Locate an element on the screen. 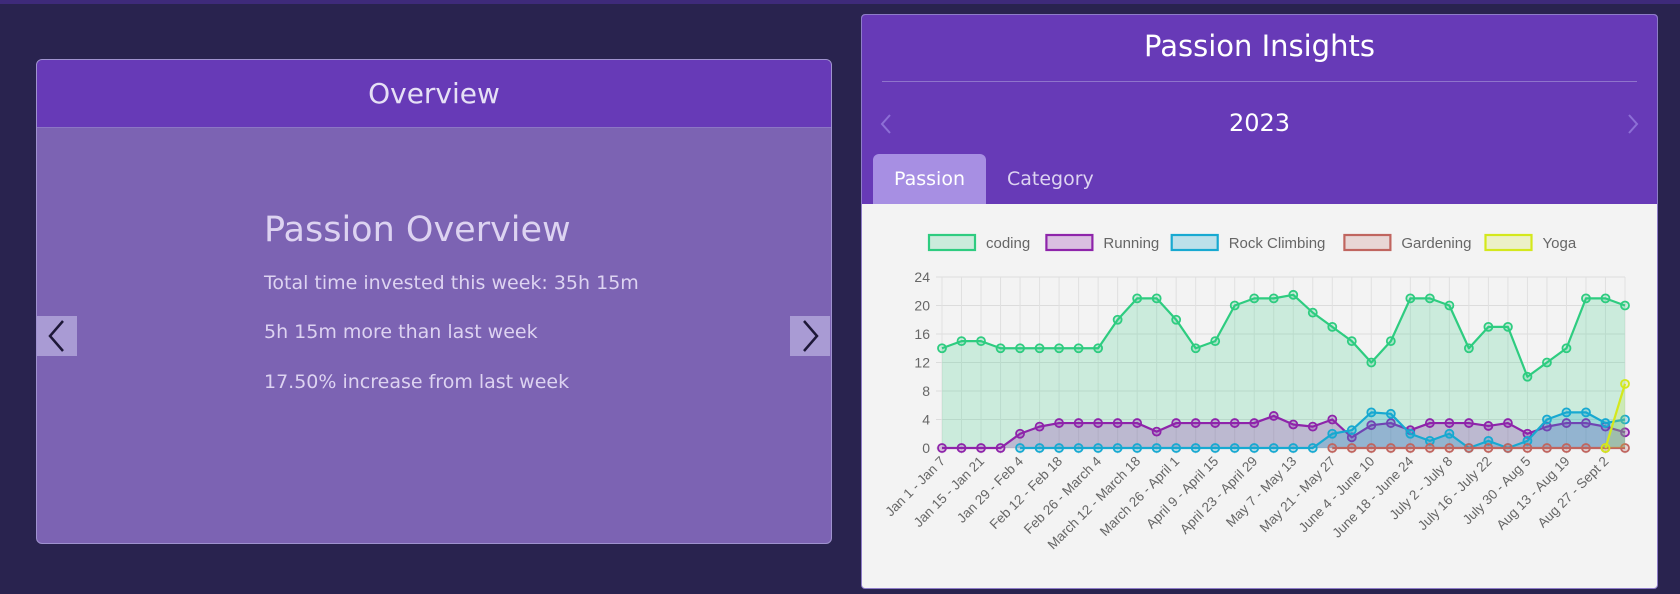  legend-item: Gardening is located at coordinates (1407, 242).